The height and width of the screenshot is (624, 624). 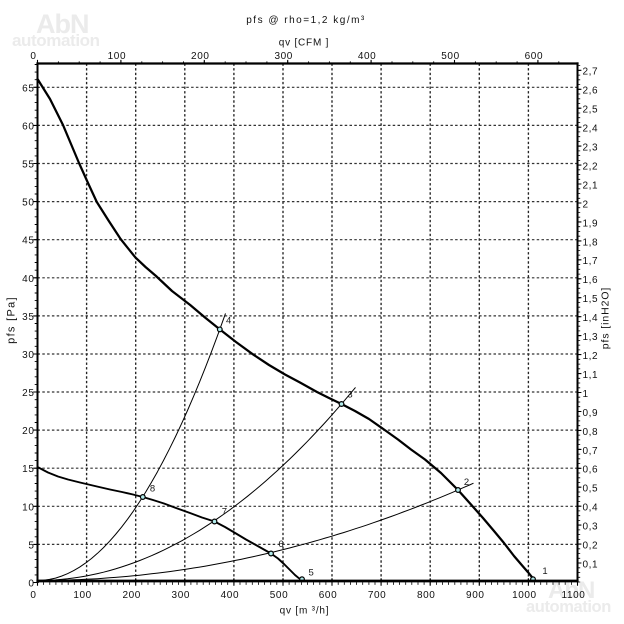 What do you see at coordinates (28, 165) in the screenshot?
I see `svg-text: 55` at bounding box center [28, 165].